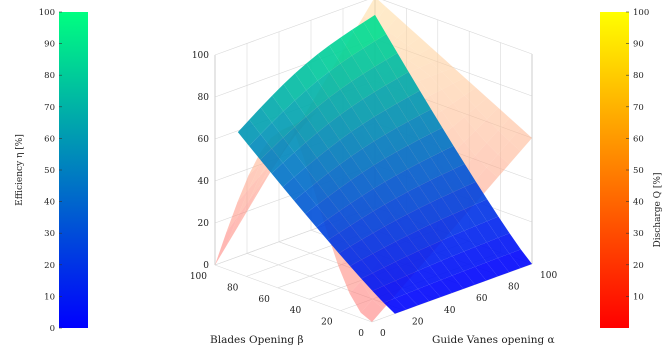  I want to click on grid-line, so click(373, 28).